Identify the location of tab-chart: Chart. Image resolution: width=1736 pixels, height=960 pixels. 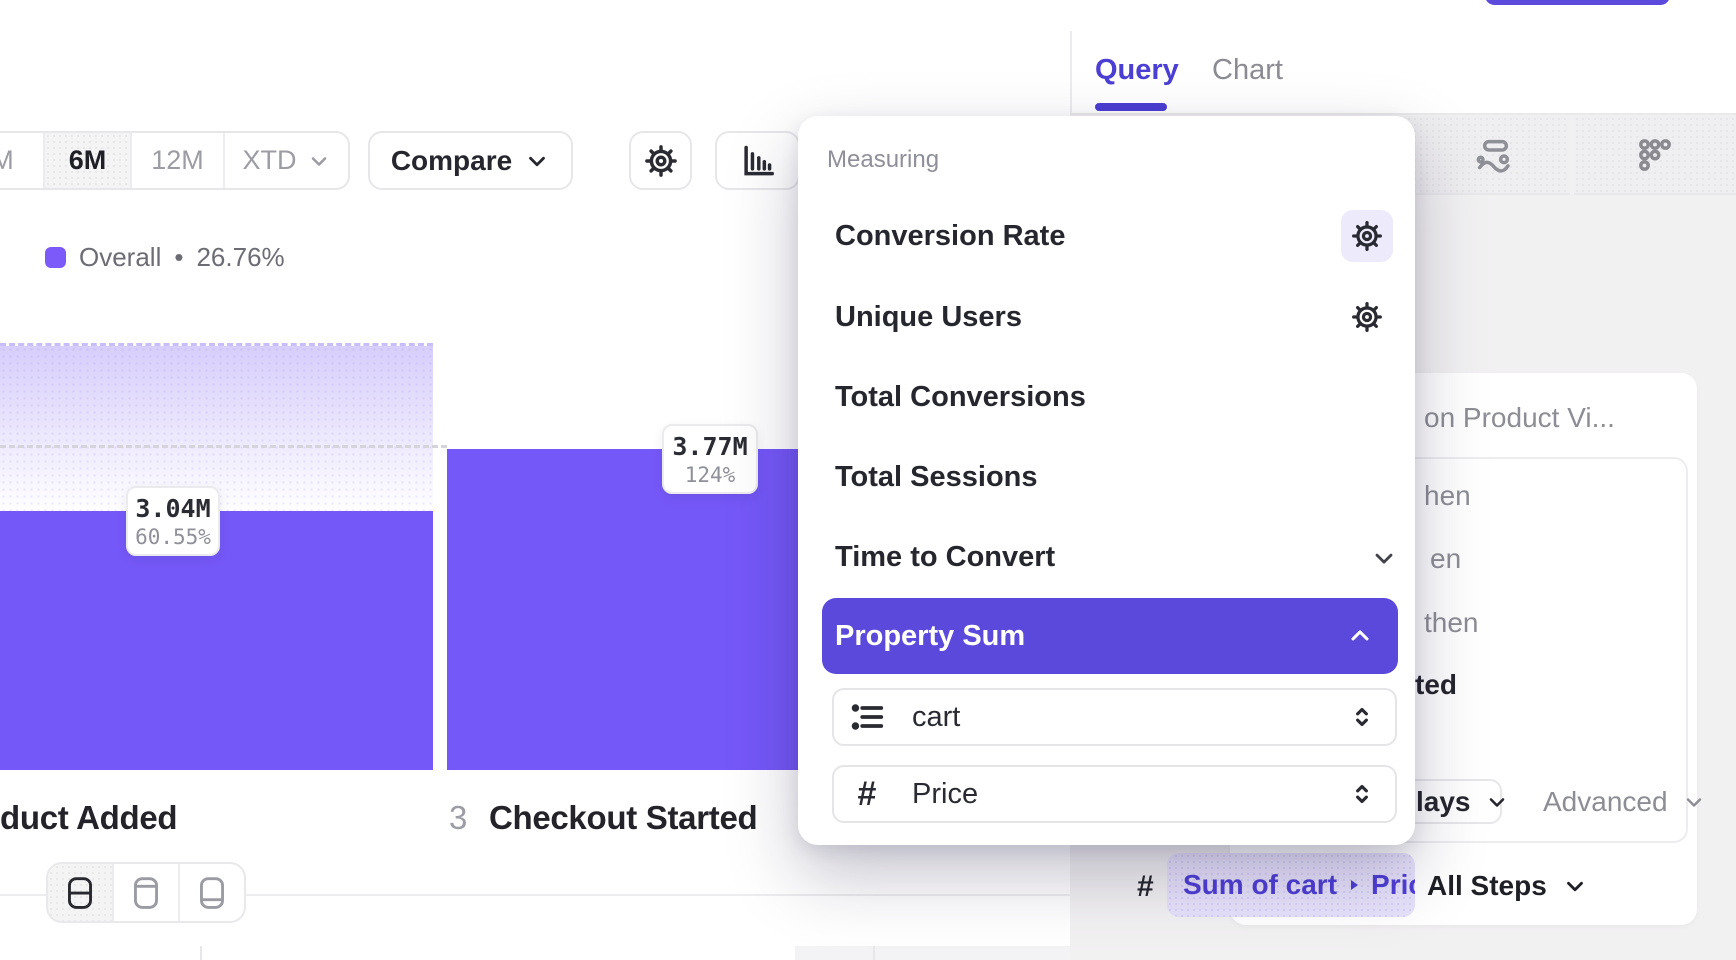
(1247, 70).